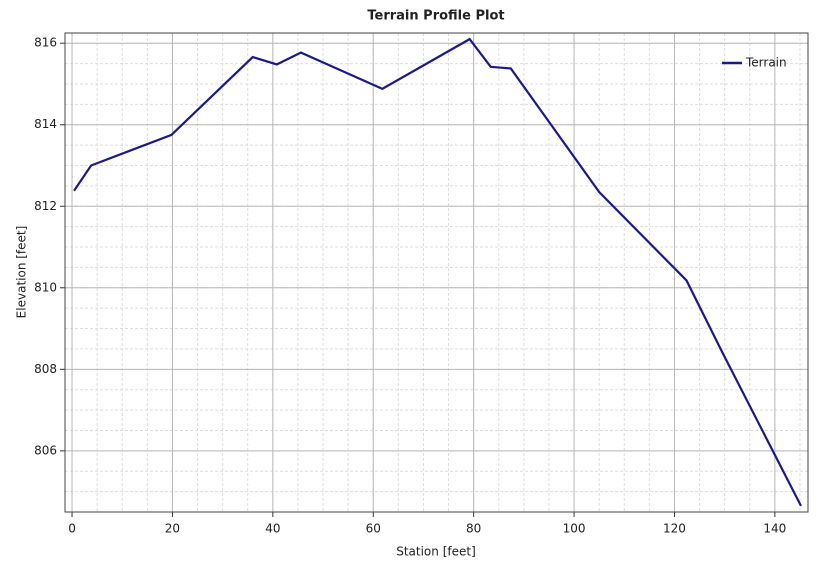 The height and width of the screenshot is (570, 824). What do you see at coordinates (774, 529) in the screenshot?
I see `x-tick-label: 140` at bounding box center [774, 529].